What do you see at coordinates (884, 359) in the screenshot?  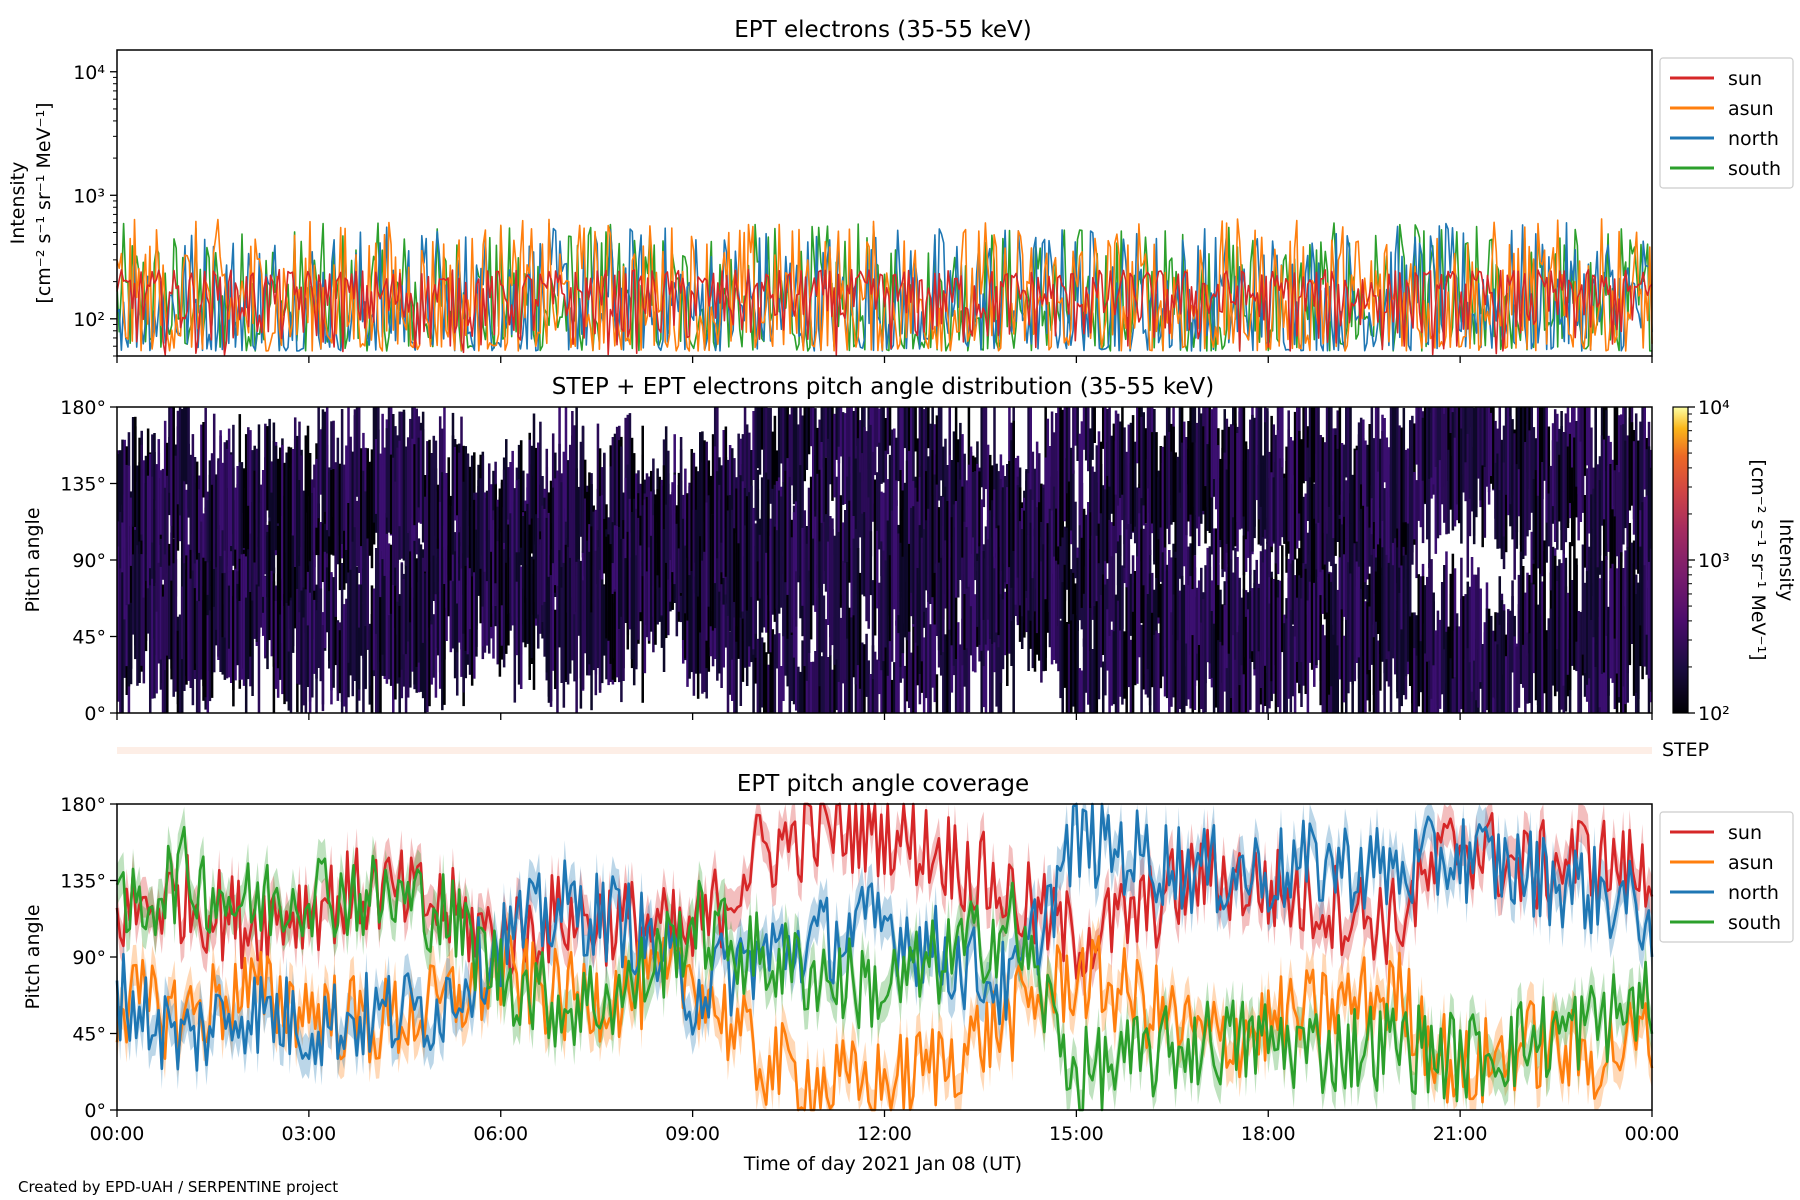 I see `panel1-x-ticks` at bounding box center [884, 359].